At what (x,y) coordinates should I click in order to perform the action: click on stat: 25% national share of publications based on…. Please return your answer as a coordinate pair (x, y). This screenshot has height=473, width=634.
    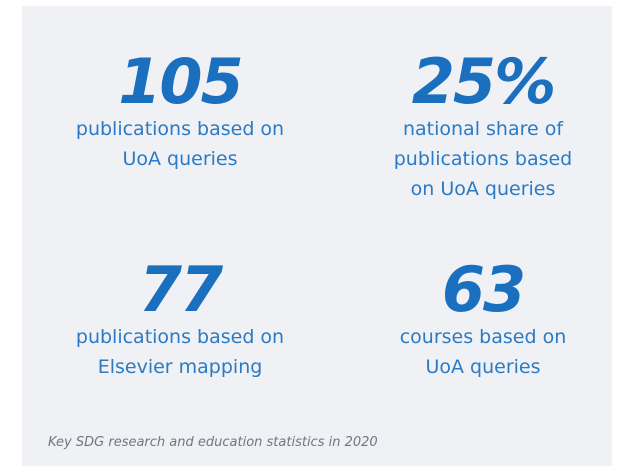
    Looking at the image, I should click on (483, 127).